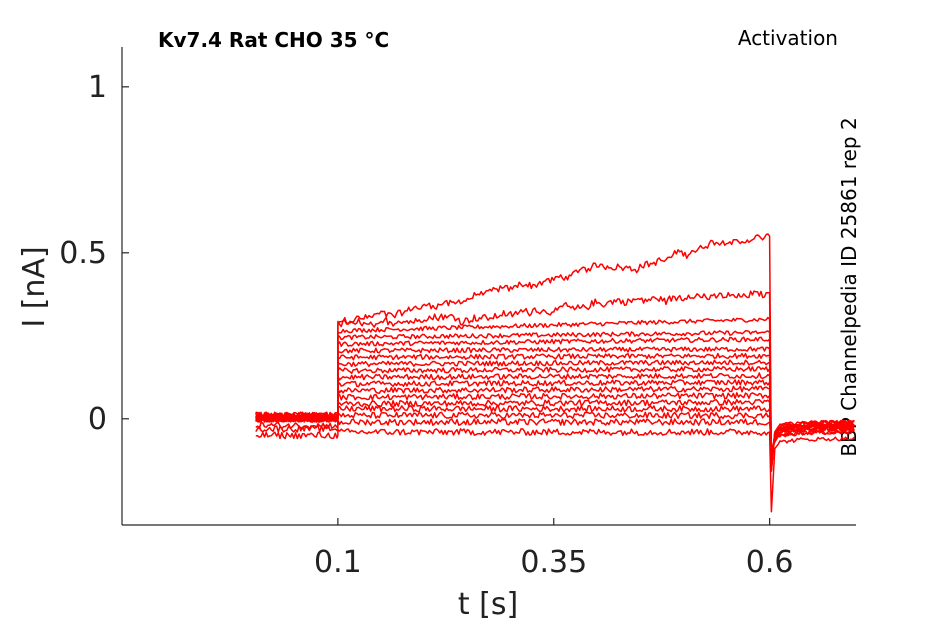  I want to click on y-axis-label: I [nA], so click(34, 286).